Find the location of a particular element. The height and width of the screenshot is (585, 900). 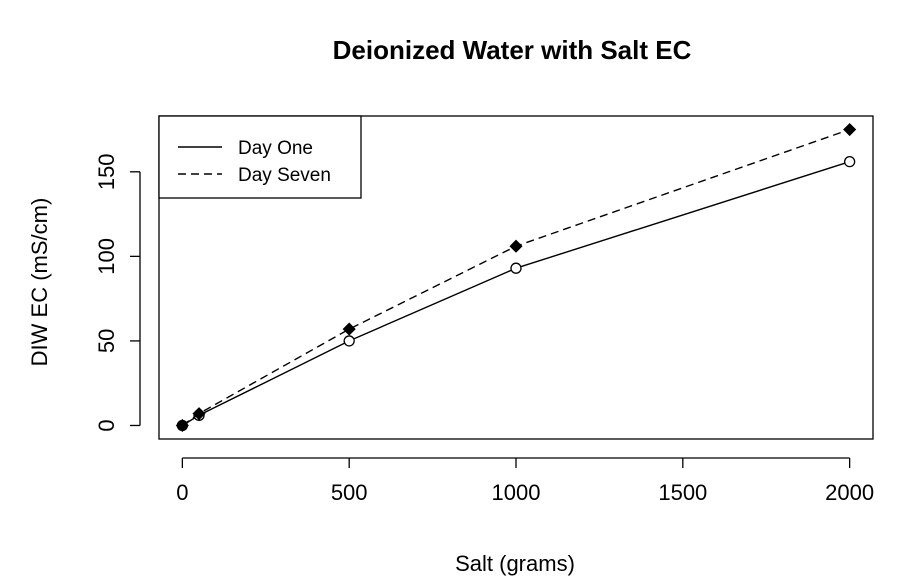

y-tick-label: 100 is located at coordinates (106, 256).